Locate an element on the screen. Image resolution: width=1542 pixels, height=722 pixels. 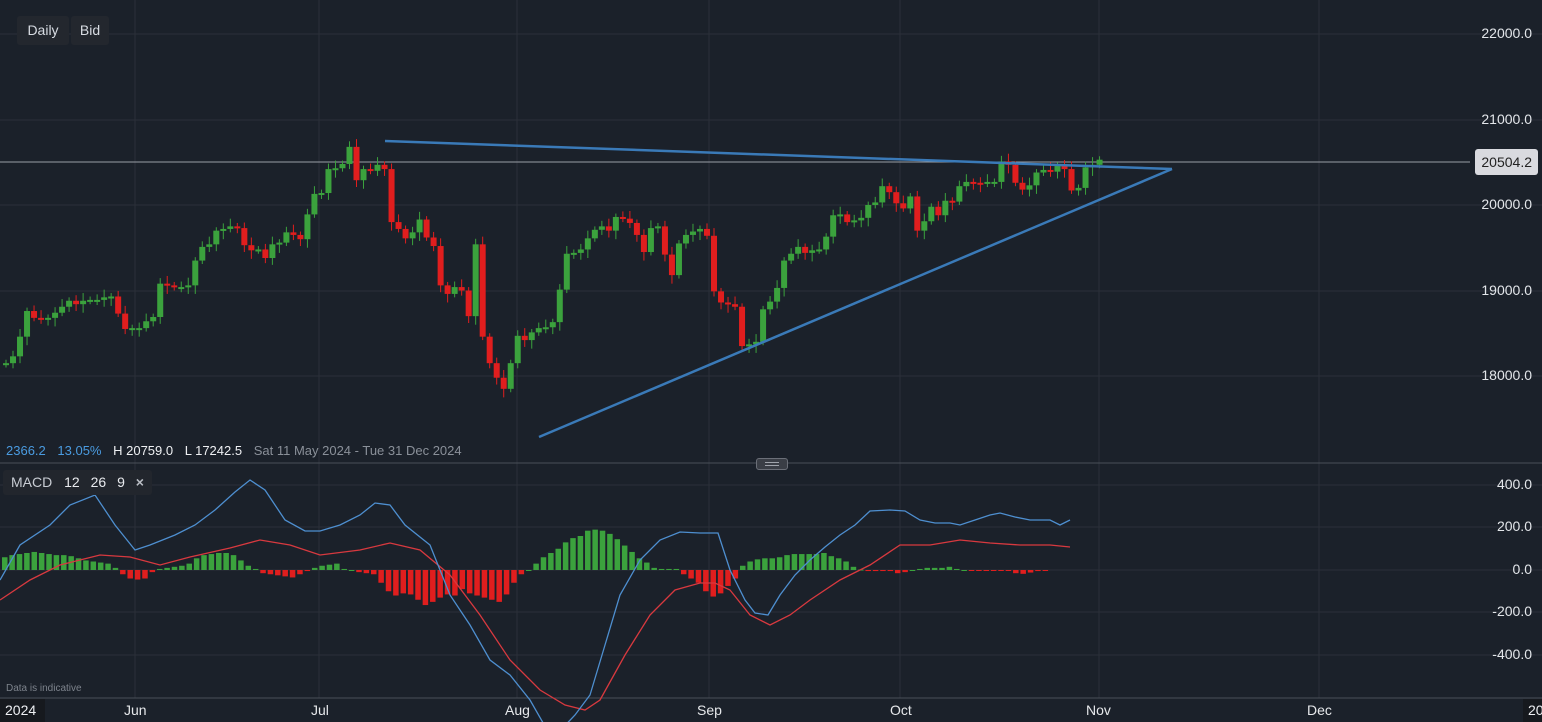
month-label: Jun is located at coordinates (135, 710).